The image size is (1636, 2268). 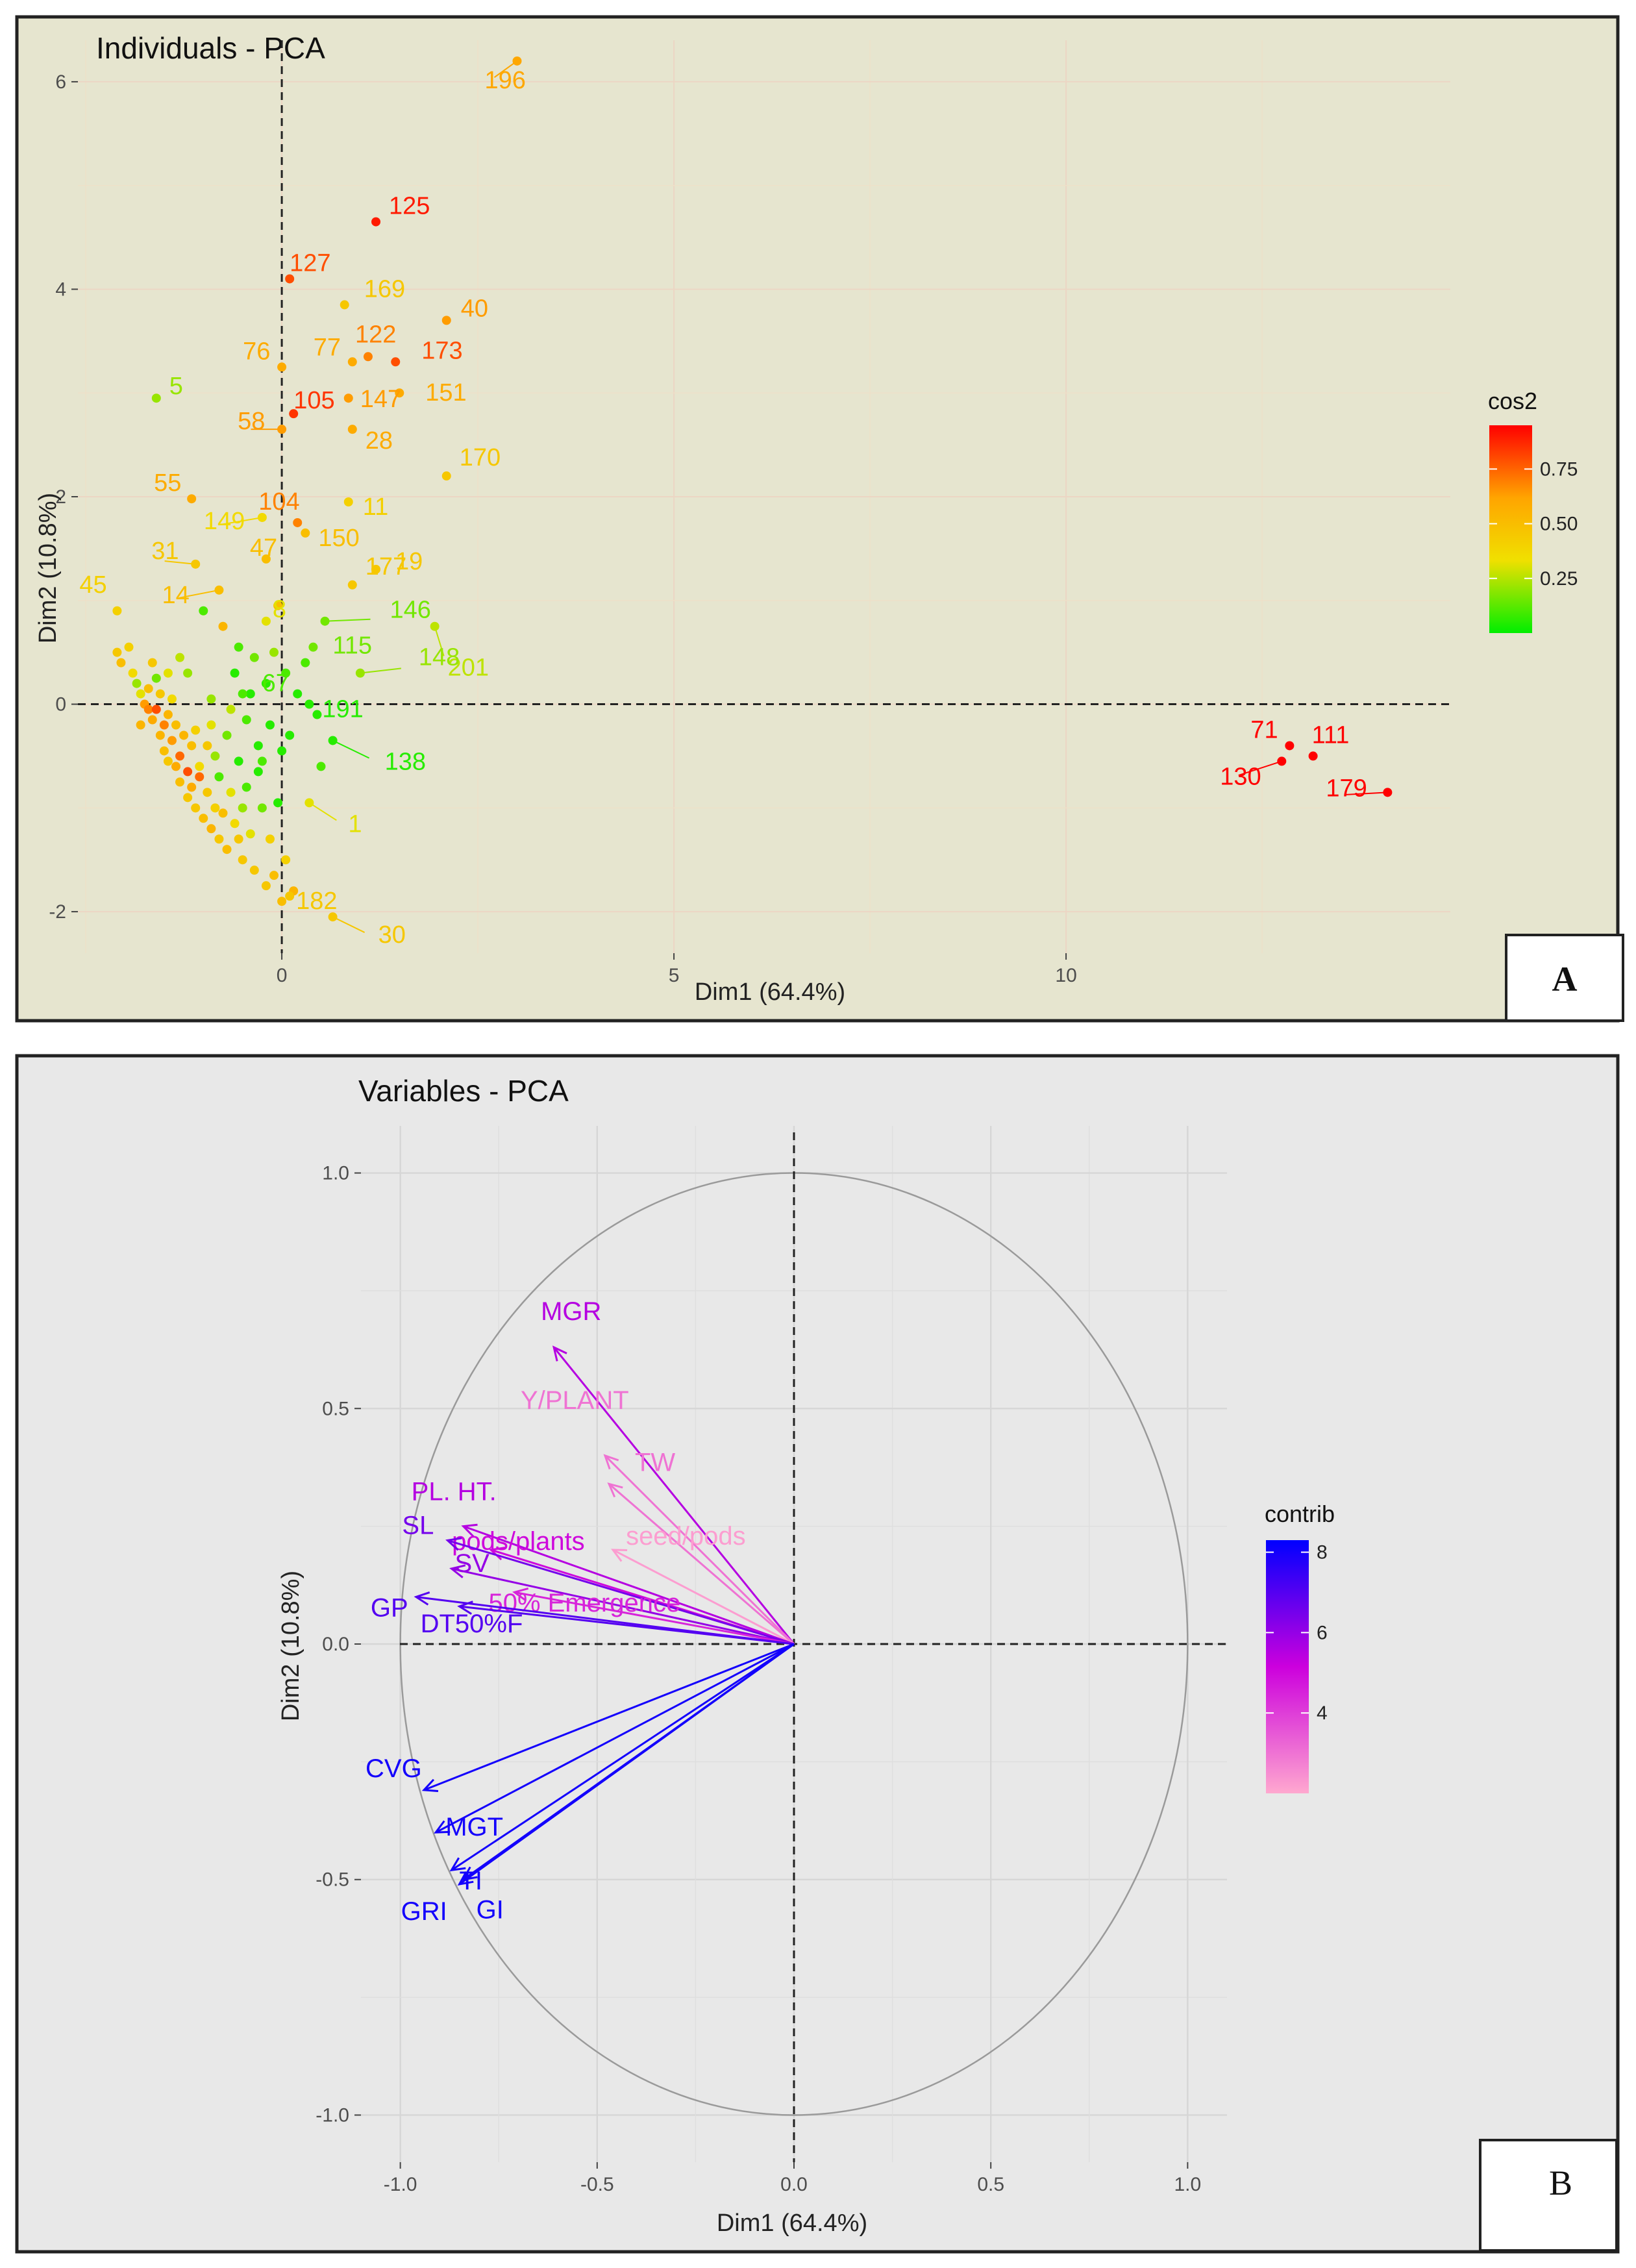 I want to click on panel-b-xtick-label: -1.0, so click(x=401, y=2184).